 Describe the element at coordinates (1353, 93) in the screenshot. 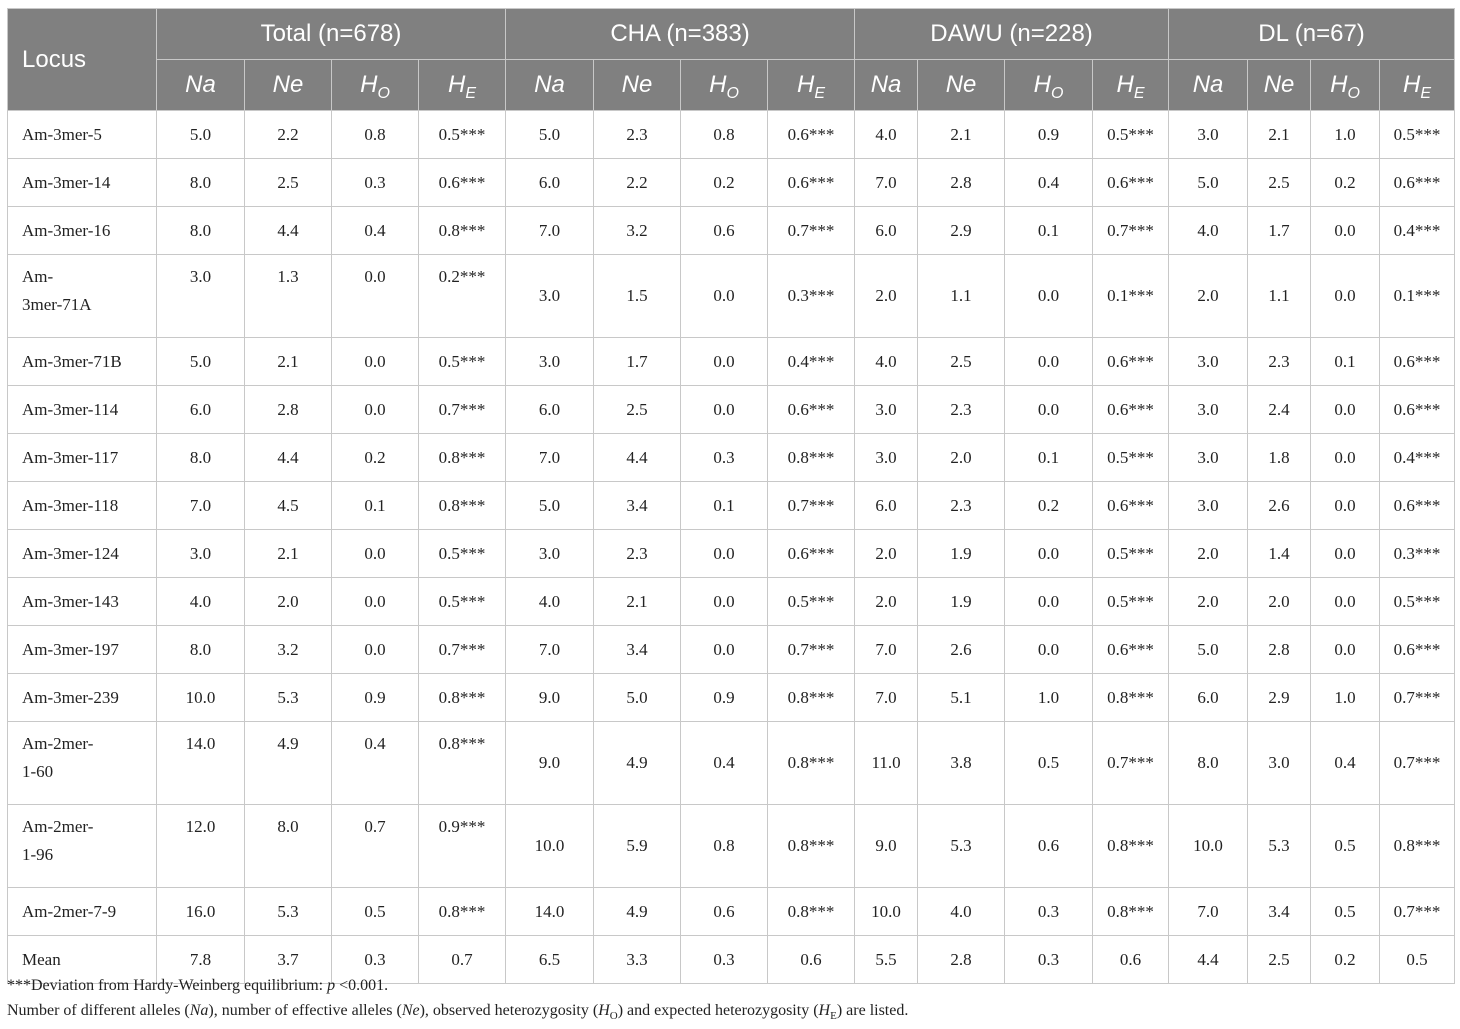

I see `subheader-subscript: O` at that location.